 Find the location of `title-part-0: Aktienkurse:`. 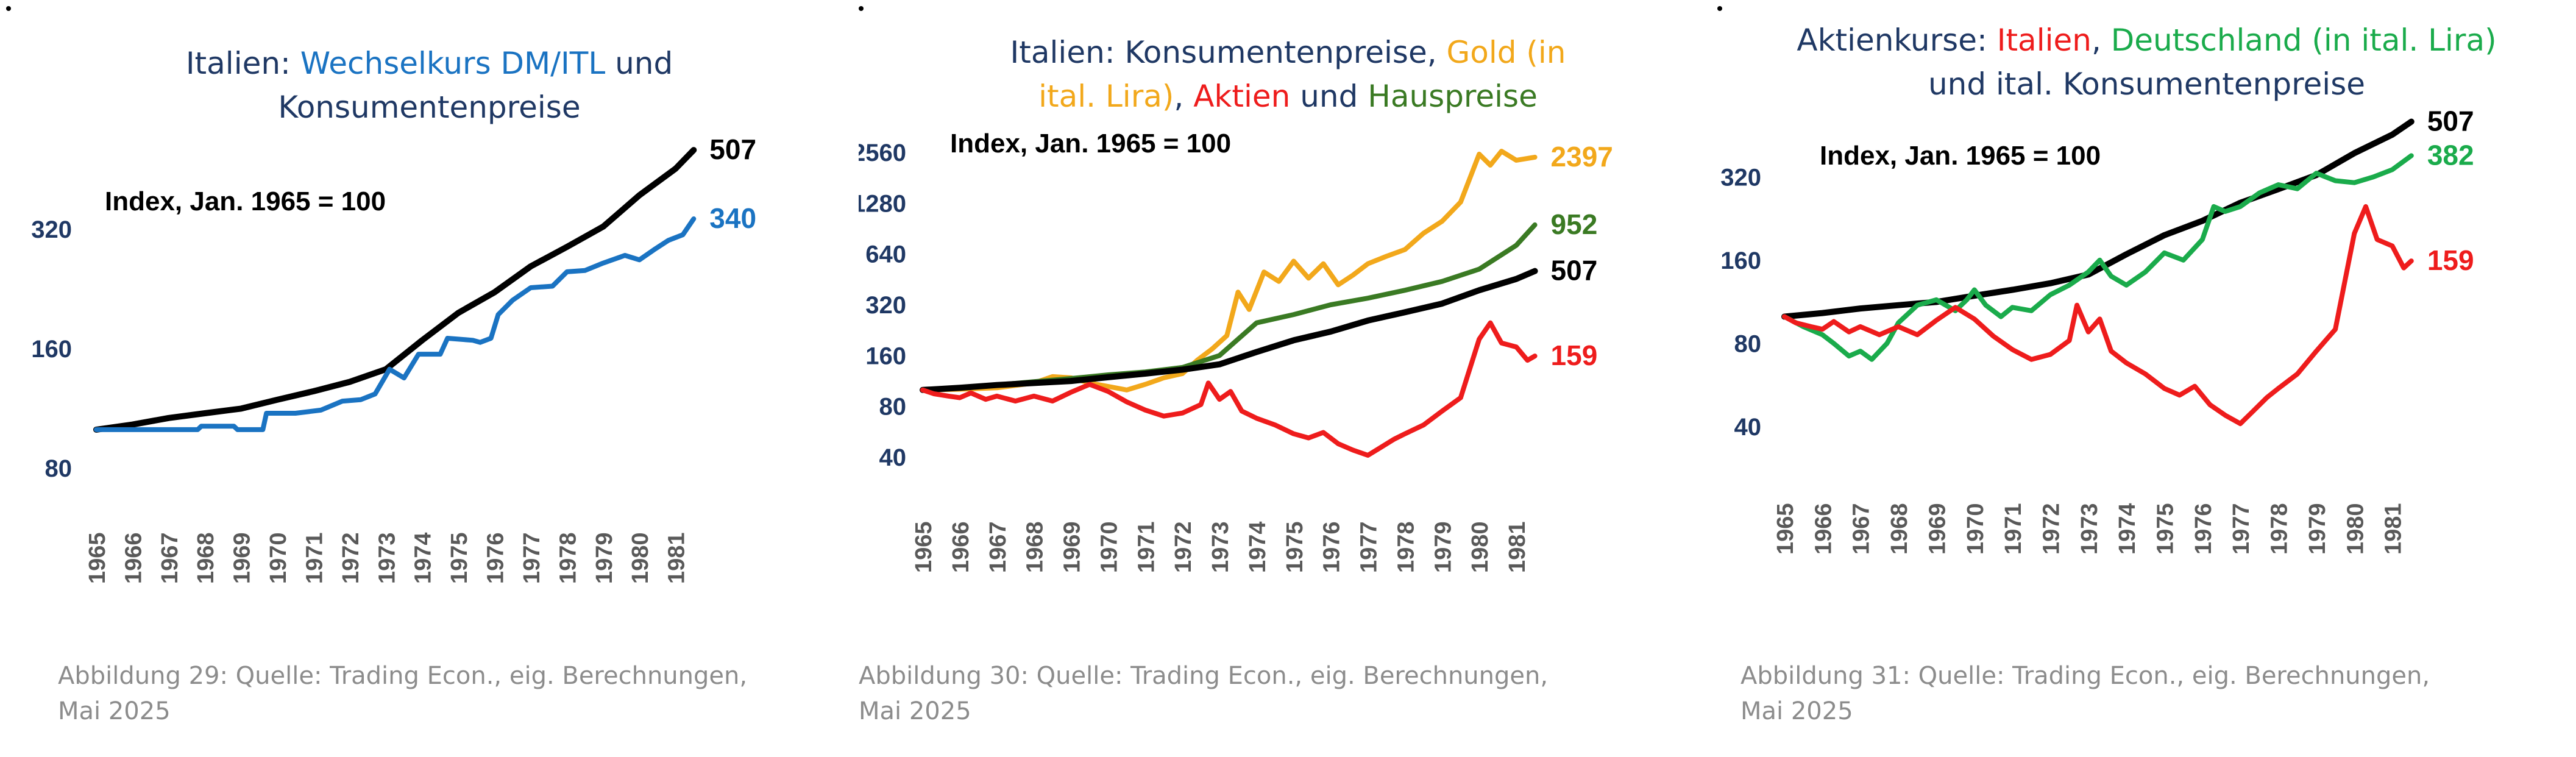

title-part-0: Aktienkurse: is located at coordinates (1897, 41).